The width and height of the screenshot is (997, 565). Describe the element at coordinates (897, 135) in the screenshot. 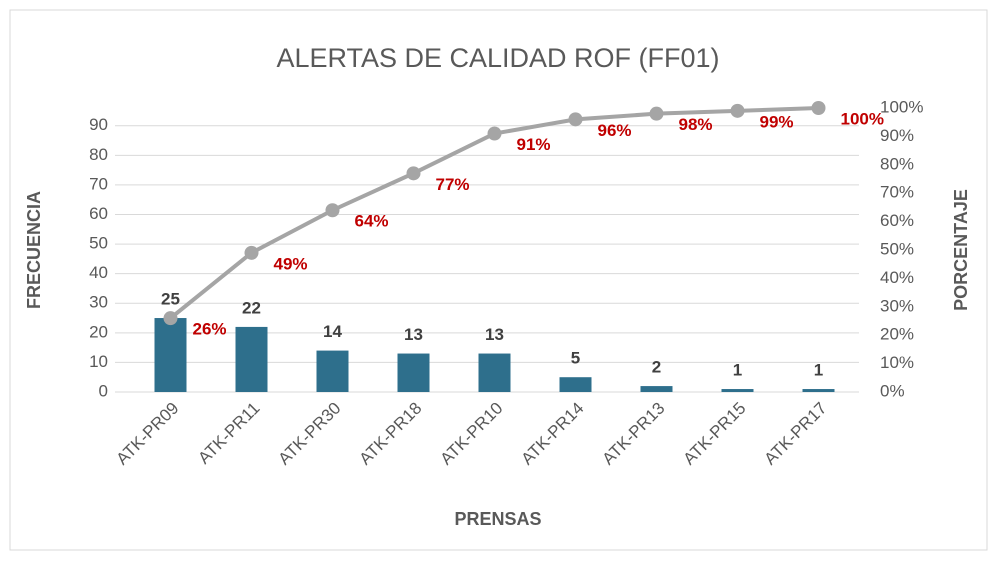

I see `y2-tick-label: 90%` at that location.